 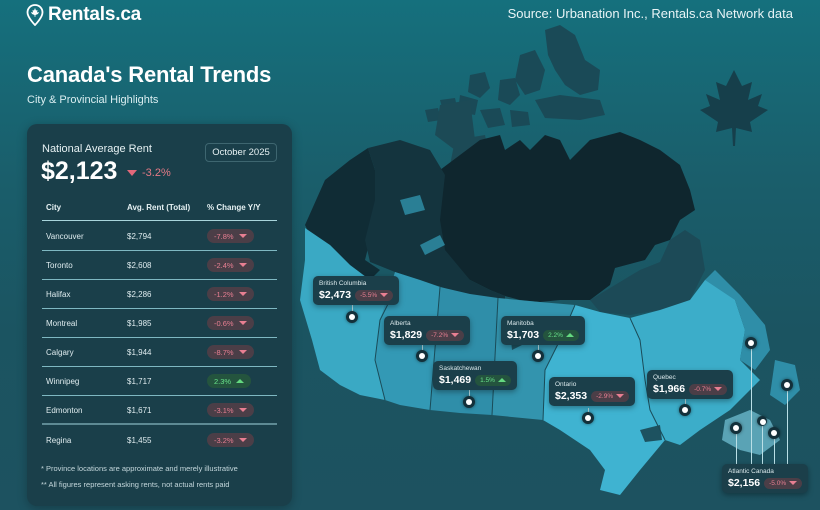 What do you see at coordinates (744, 483) in the screenshot?
I see `province-rent: $2,156` at bounding box center [744, 483].